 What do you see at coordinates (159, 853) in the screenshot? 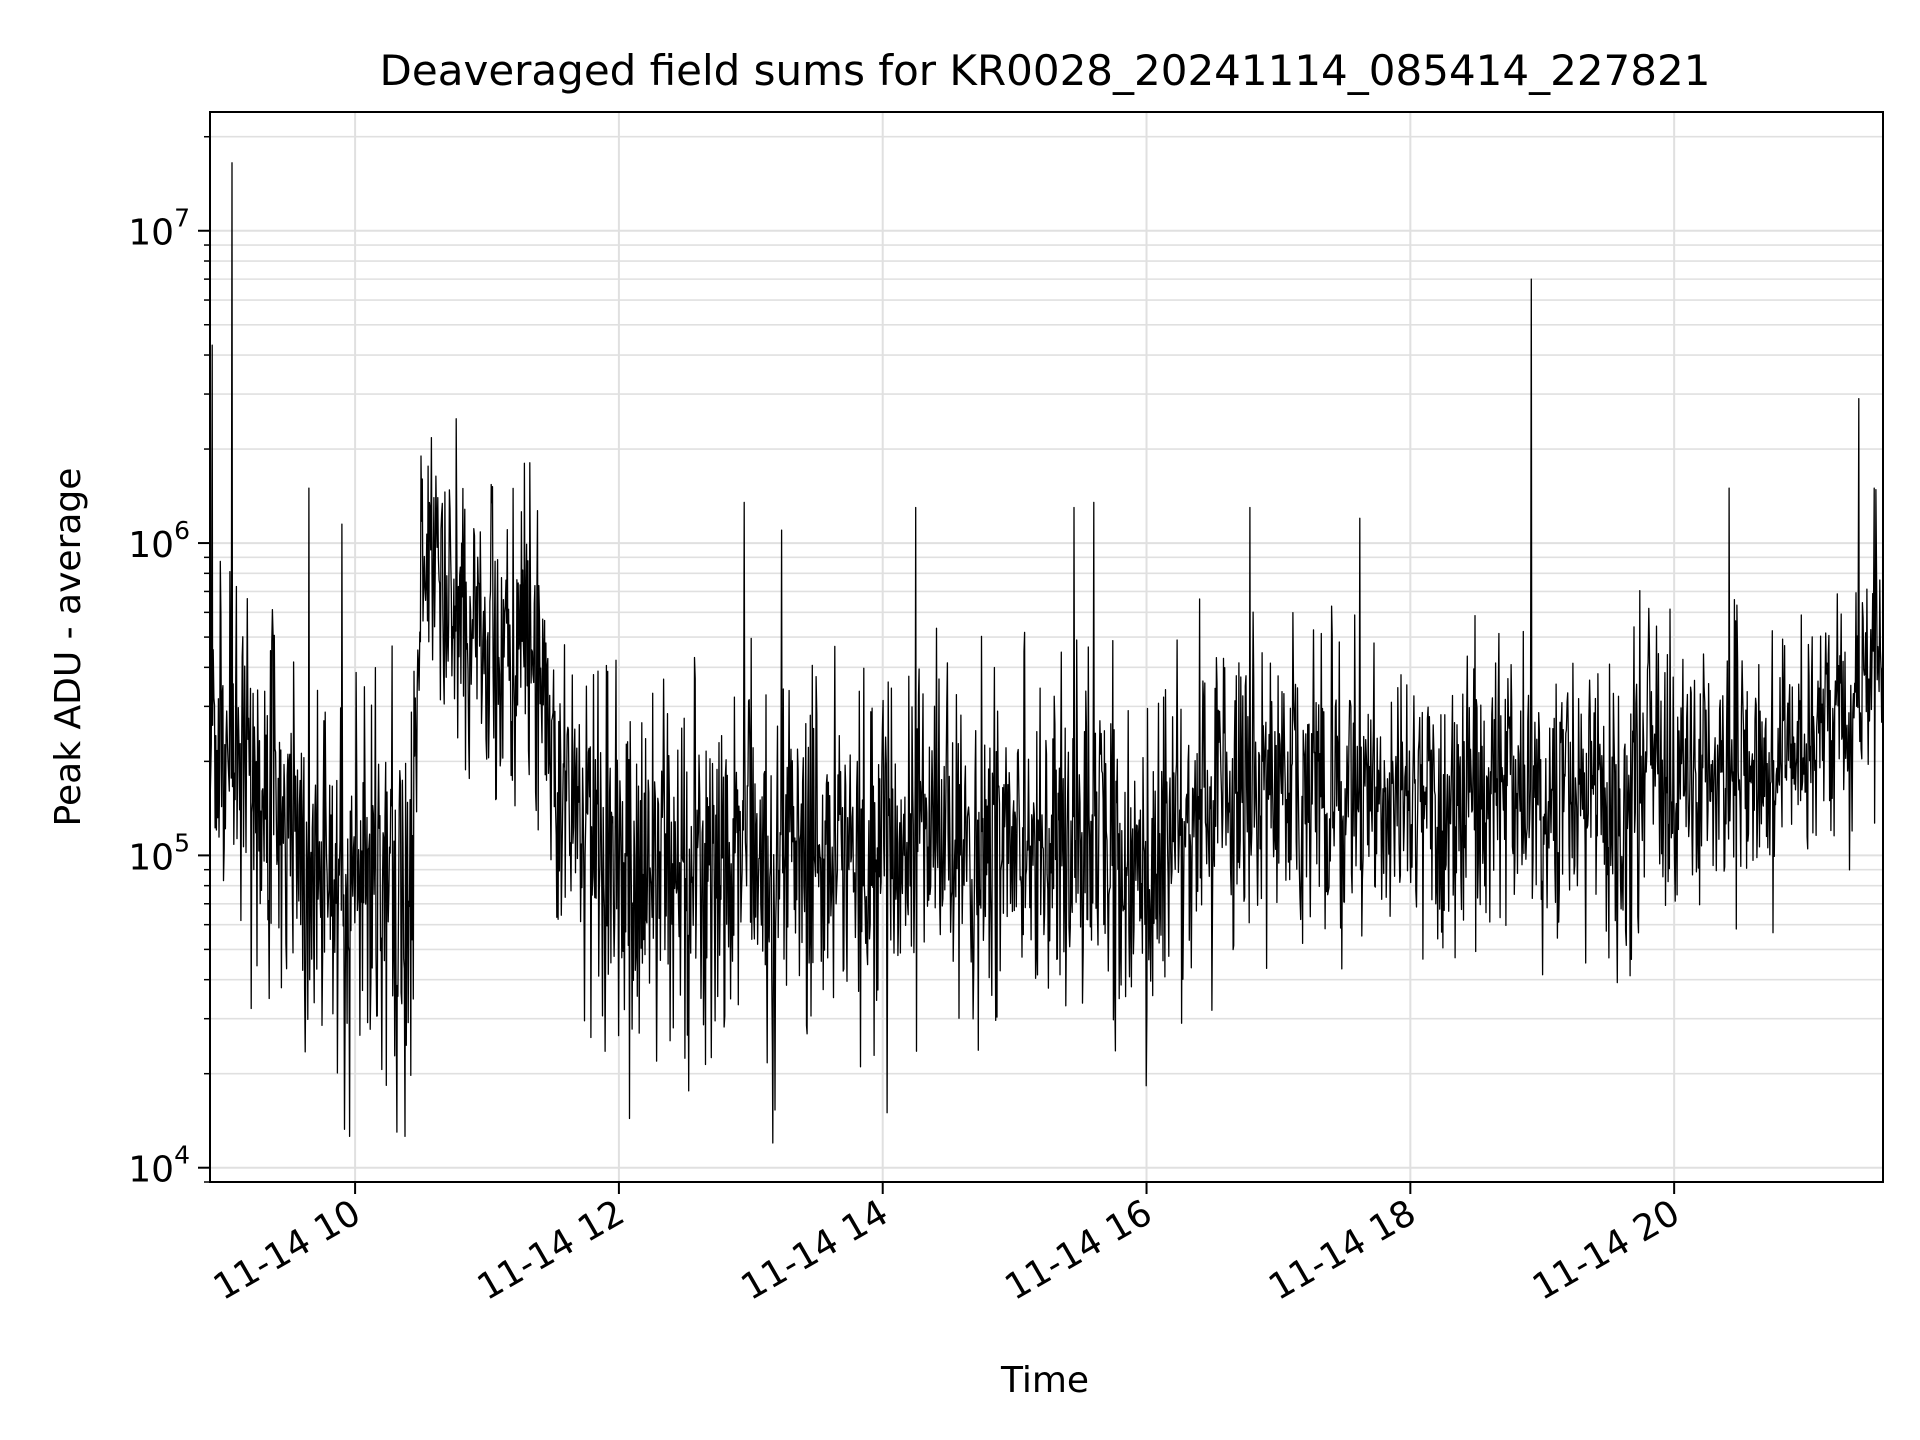
I see `y-tick-label: 10⁵` at bounding box center [159, 853].